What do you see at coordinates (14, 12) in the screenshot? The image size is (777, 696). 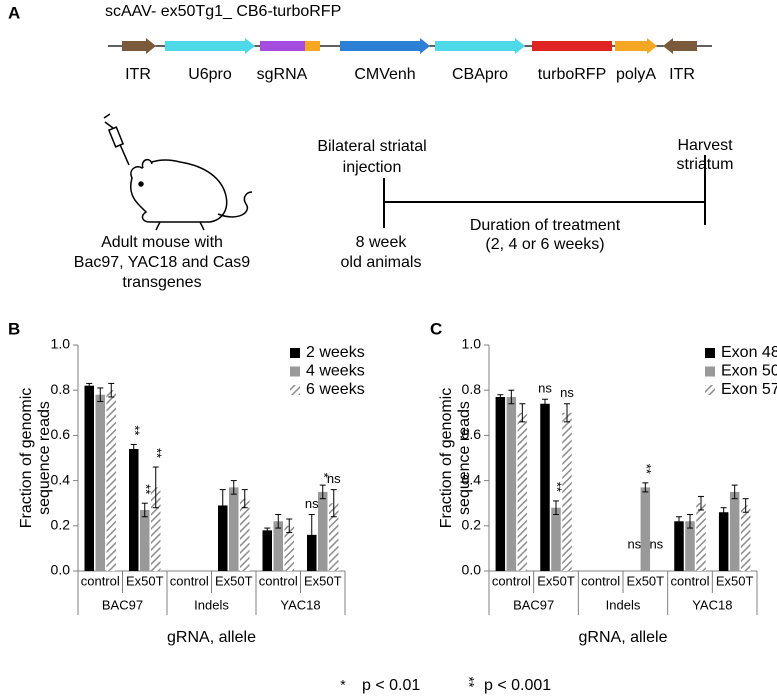 I see `panel-label: A` at bounding box center [14, 12].